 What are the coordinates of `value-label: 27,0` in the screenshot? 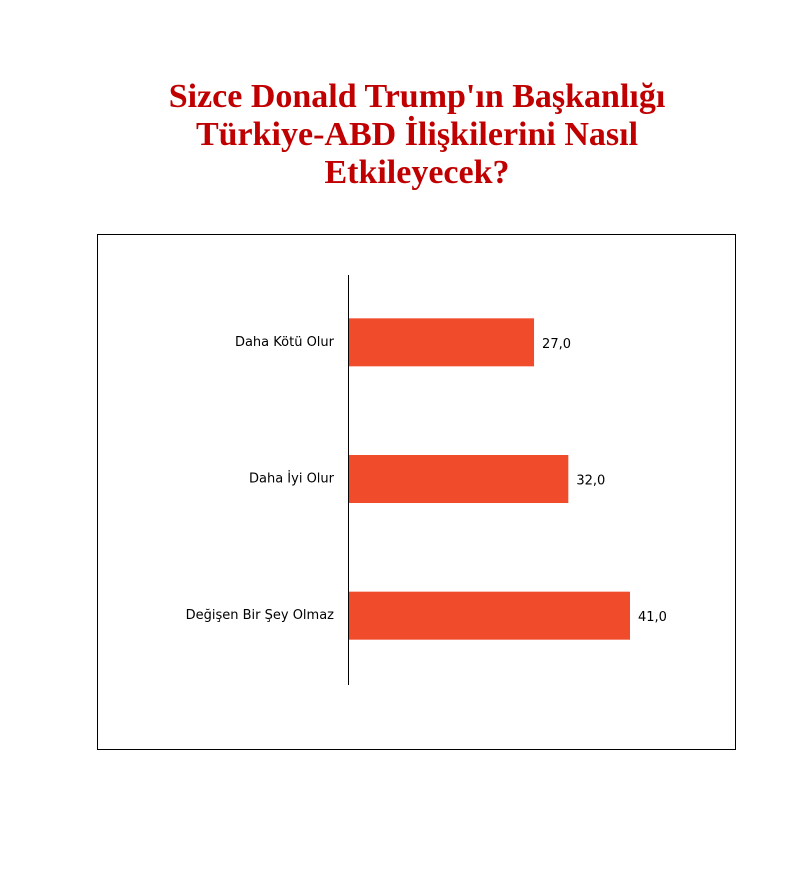 It's located at (556, 344).